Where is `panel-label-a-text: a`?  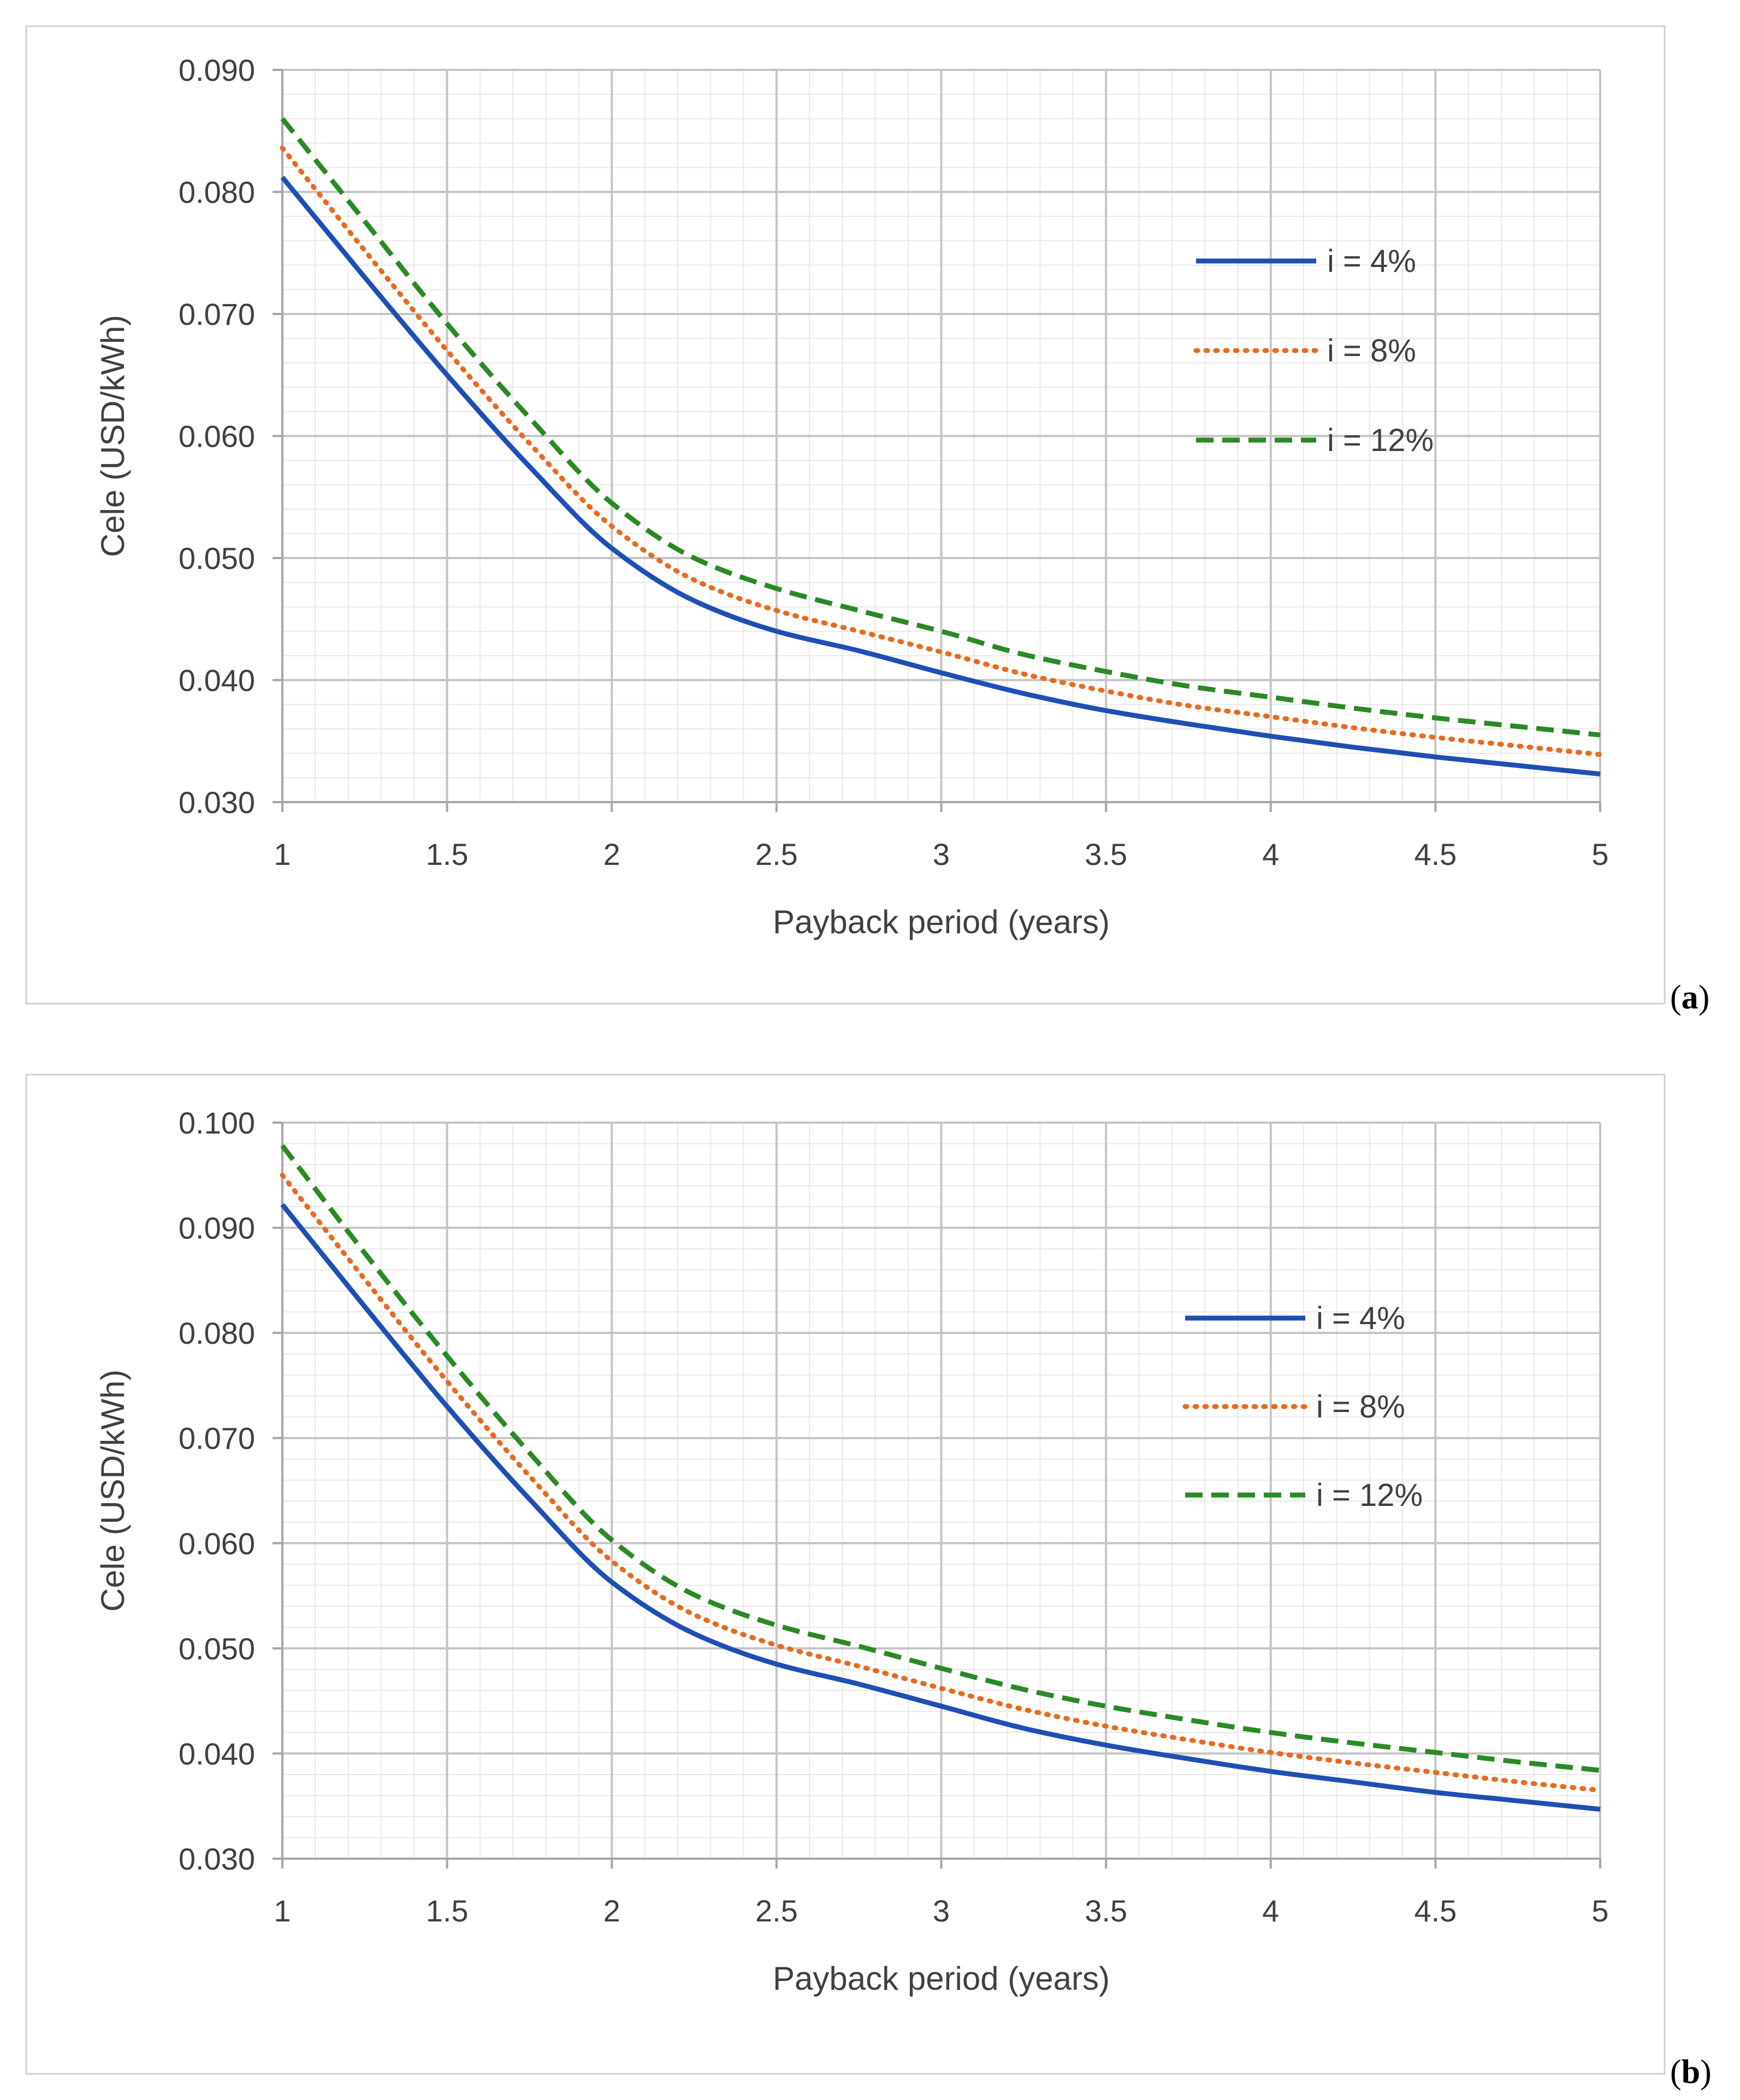
panel-label-a-text: a is located at coordinates (1689, 997).